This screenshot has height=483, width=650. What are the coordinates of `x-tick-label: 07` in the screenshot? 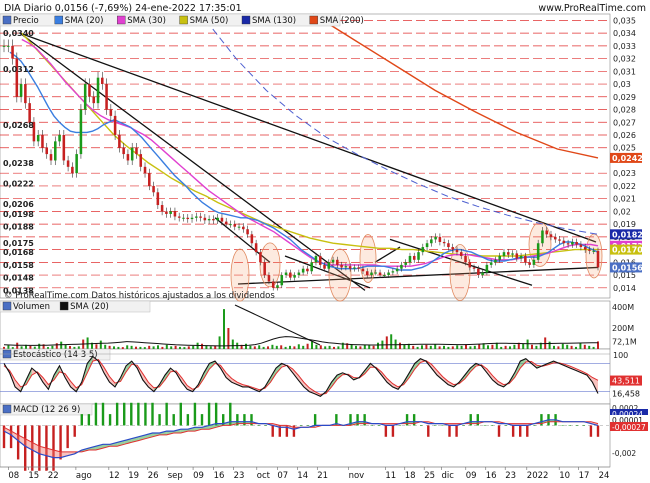 It's located at (282, 476).